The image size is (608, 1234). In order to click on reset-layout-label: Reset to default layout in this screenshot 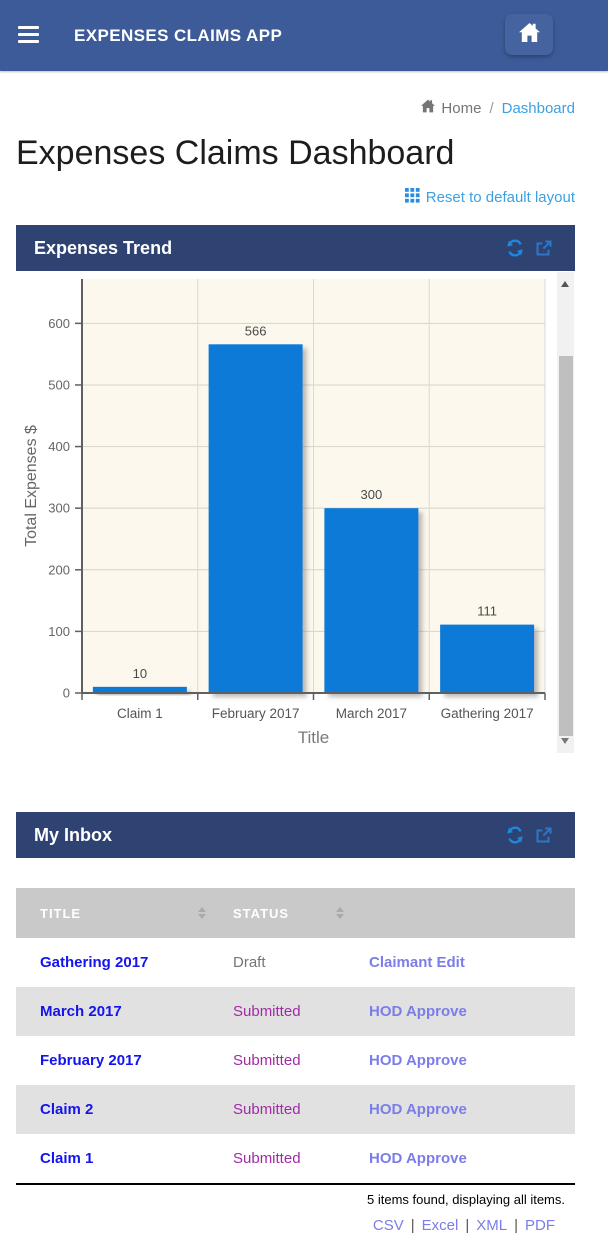, I will do `click(500, 197)`.